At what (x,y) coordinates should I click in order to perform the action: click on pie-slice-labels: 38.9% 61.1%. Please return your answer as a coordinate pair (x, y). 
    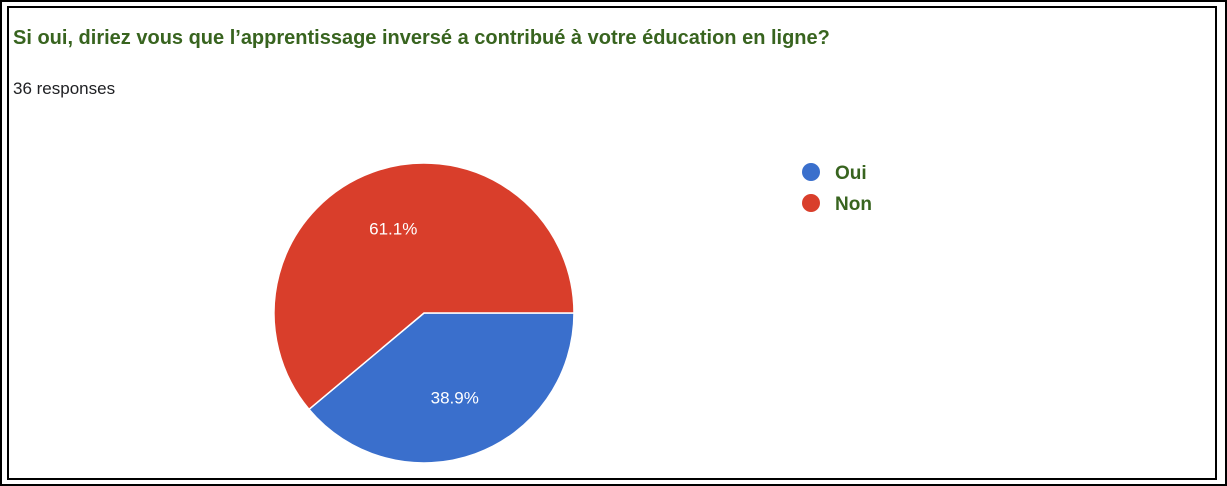
    Looking at the image, I should click on (424, 313).